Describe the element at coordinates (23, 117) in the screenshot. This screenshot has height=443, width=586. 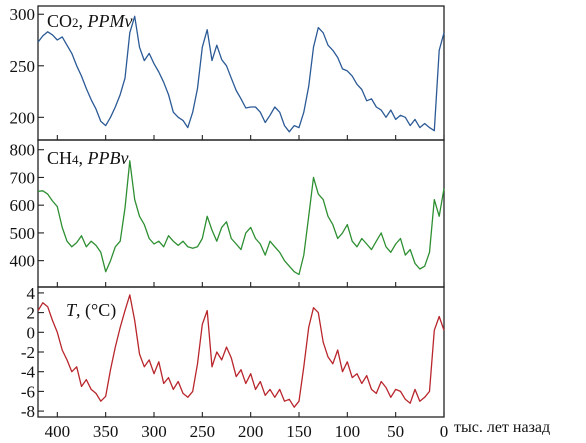
I see `co2-y-tick-label: 200` at that location.